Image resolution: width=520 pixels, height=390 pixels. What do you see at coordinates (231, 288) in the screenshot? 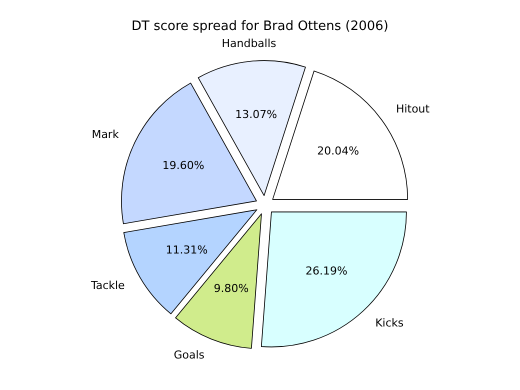
I see `data-label: 9.80%` at bounding box center [231, 288].